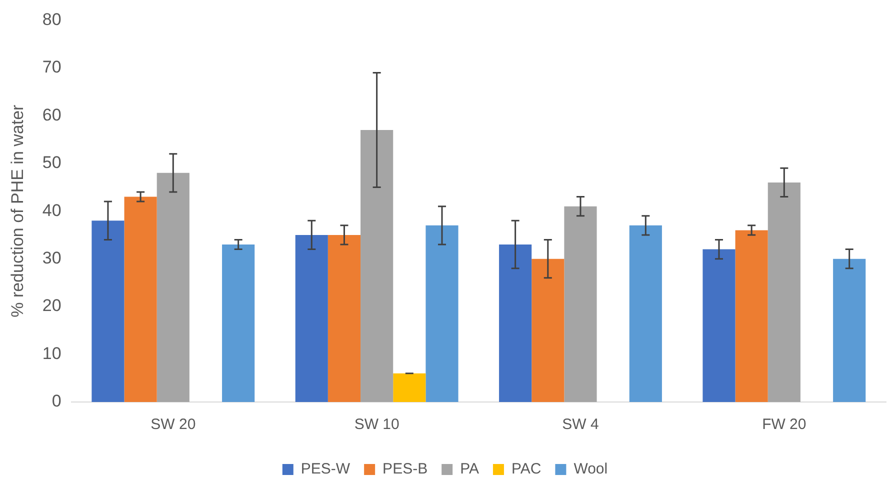 This screenshot has width=896, height=491. What do you see at coordinates (17, 211) in the screenshot?
I see `y-axis-title: % reduction of PHE in water` at bounding box center [17, 211].